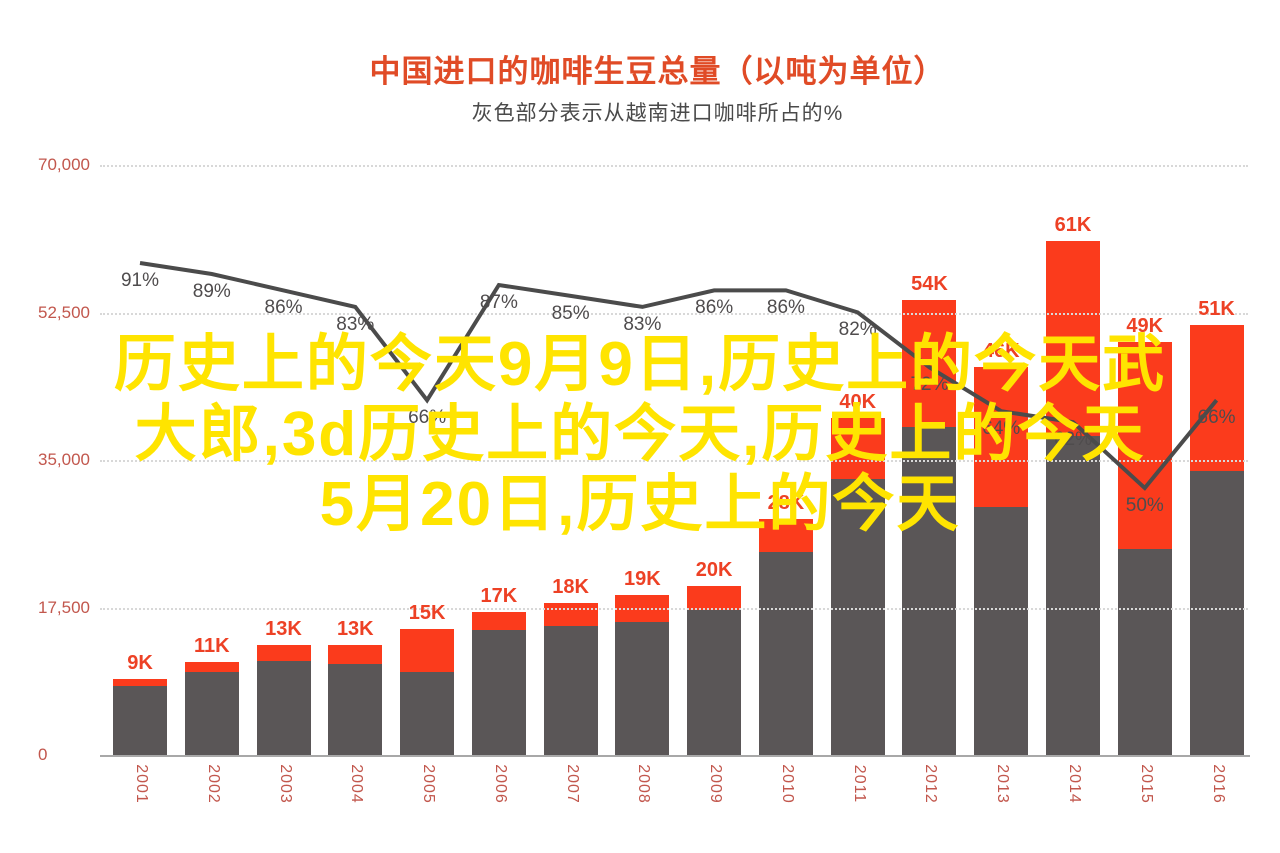 This screenshot has width=1280, height=853. What do you see at coordinates (675, 756) in the screenshot?
I see `x-axis-line` at bounding box center [675, 756].